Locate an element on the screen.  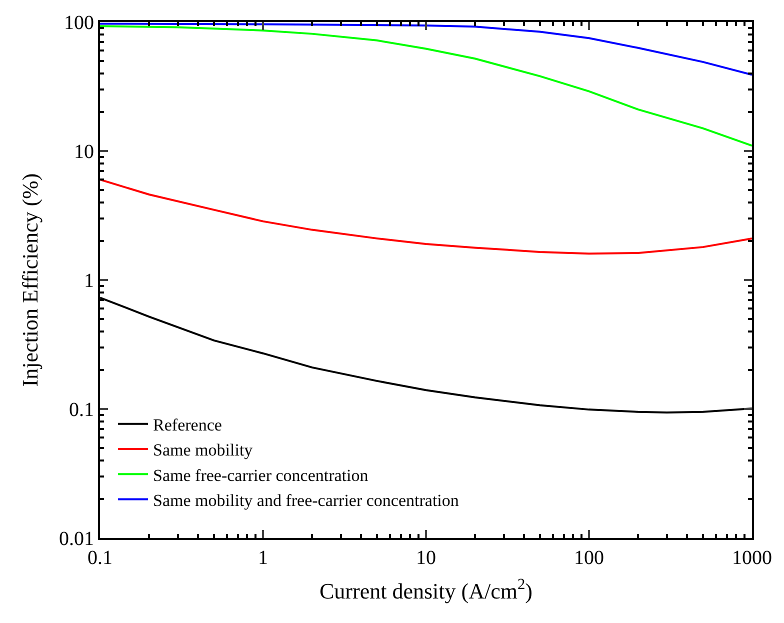
y-tick-label: 100 is located at coordinates (79, 23).